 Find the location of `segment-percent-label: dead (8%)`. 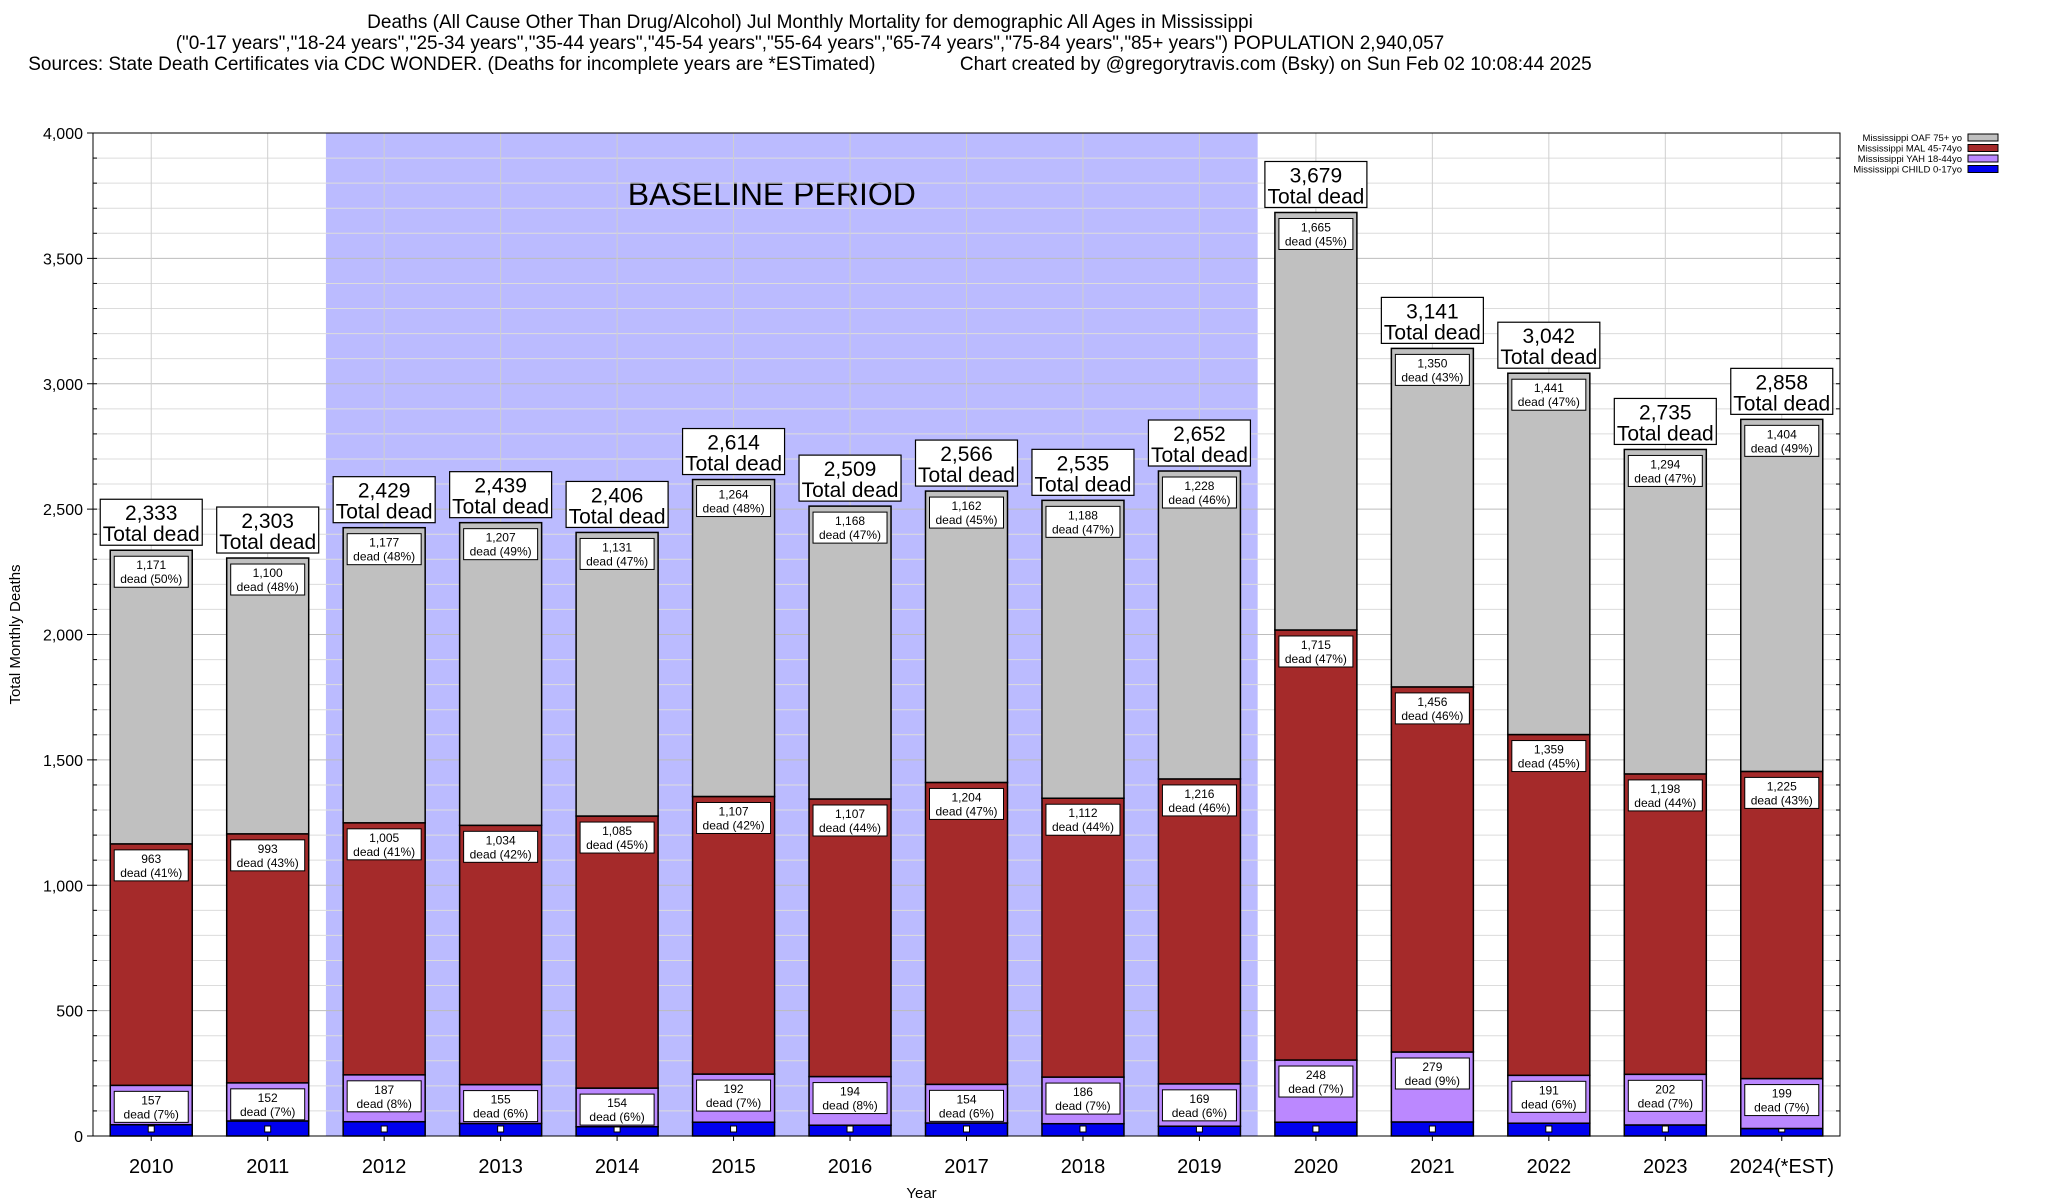

segment-percent-label: dead (8%) is located at coordinates (383, 1104).